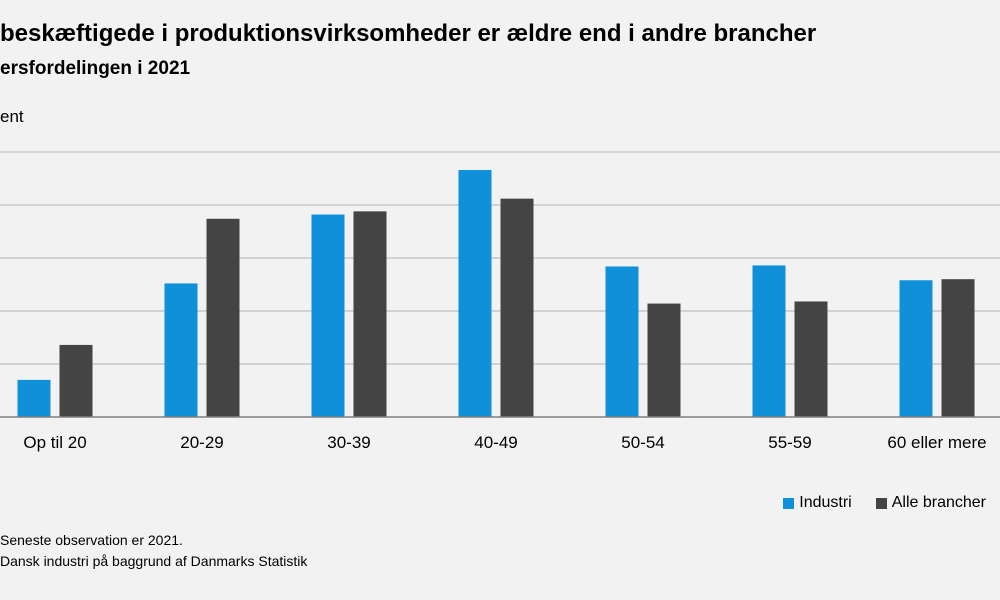 This screenshot has height=600, width=1000. I want to click on y-axis-label: ent, so click(12, 116).